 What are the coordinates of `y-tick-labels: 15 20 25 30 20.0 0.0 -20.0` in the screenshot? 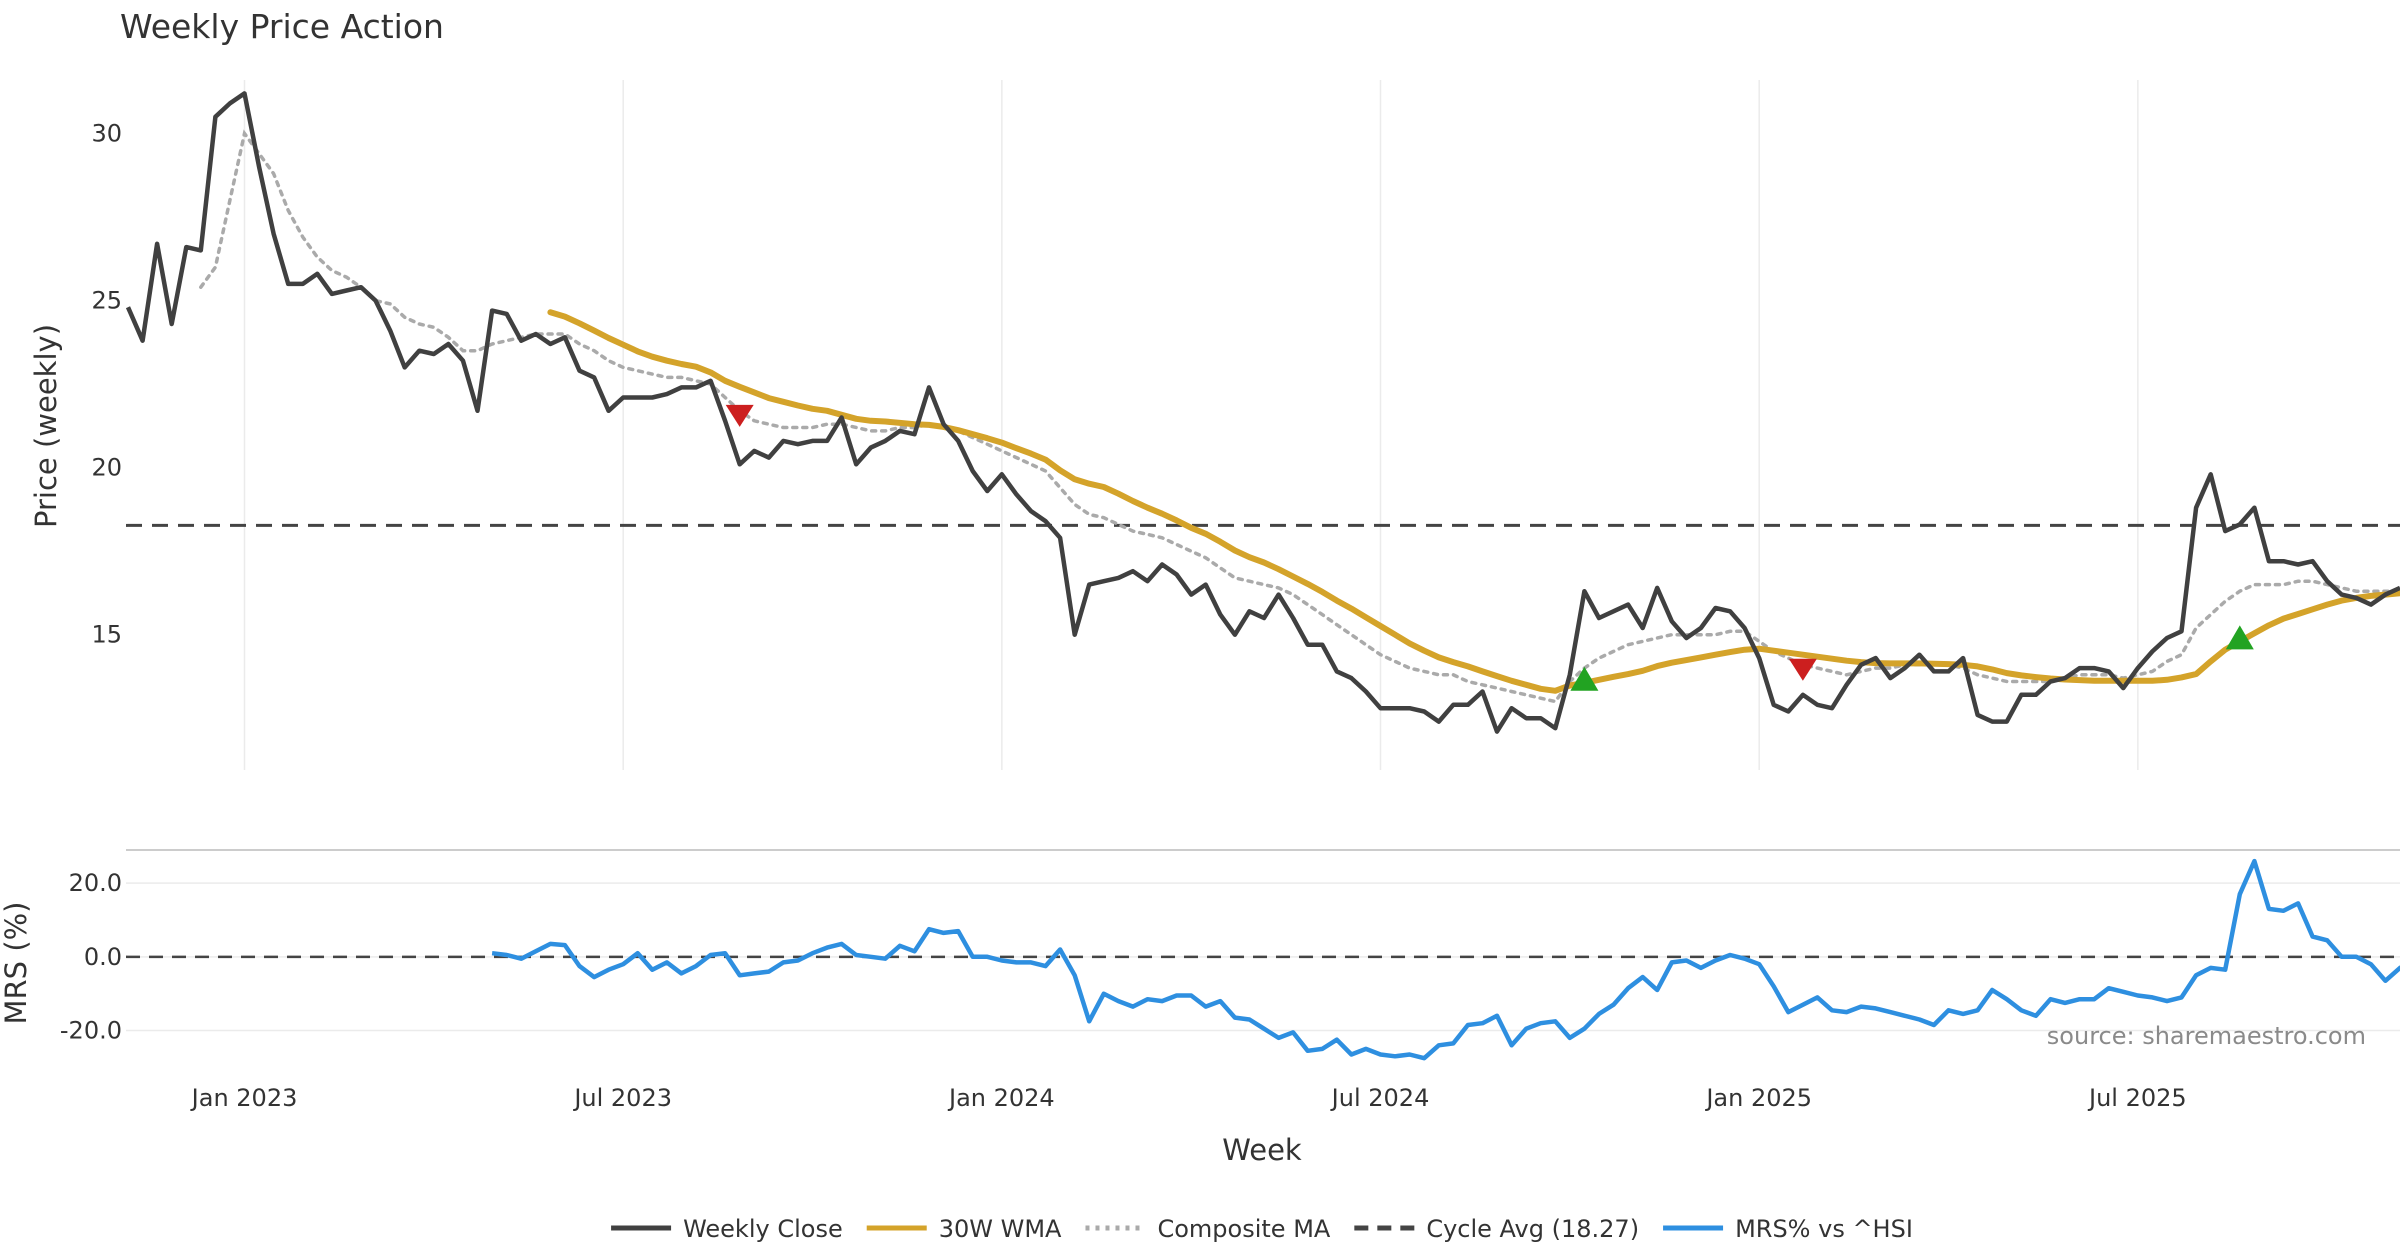 It's located at (91, 582).